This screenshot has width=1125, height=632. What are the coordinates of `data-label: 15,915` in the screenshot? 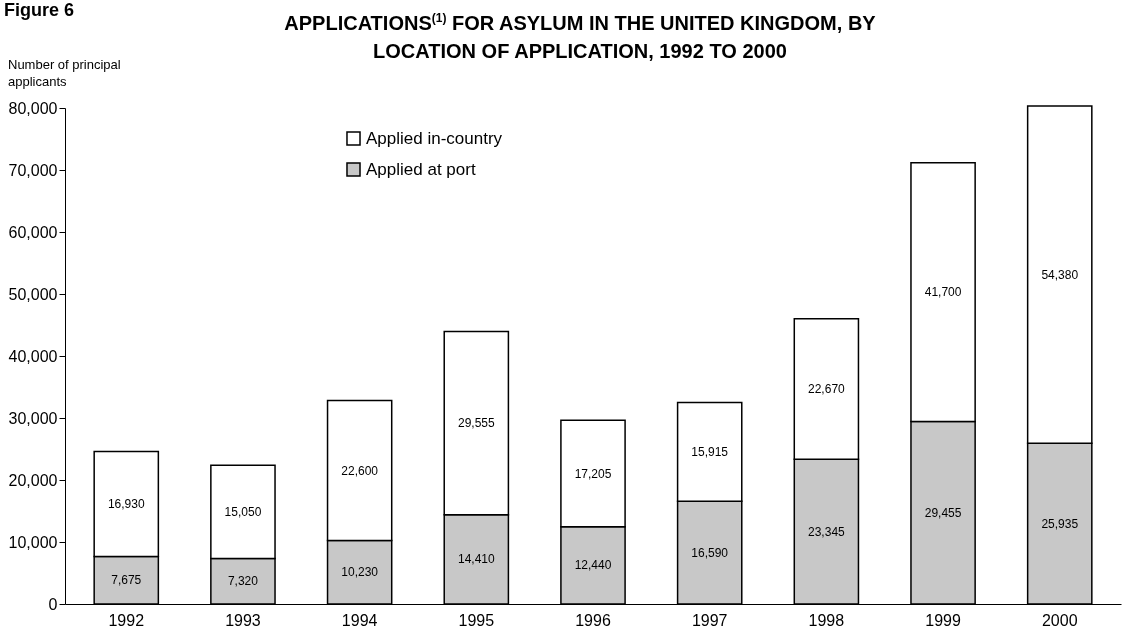 It's located at (710, 451).